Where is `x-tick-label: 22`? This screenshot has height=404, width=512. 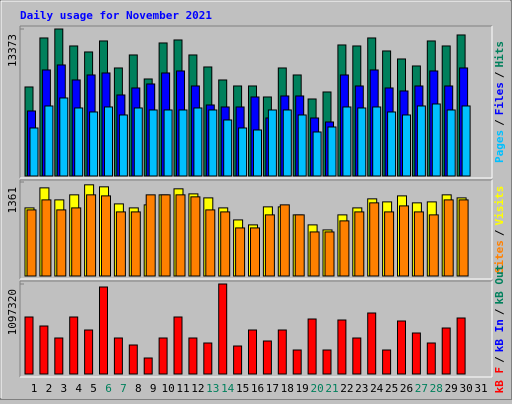
x-tick-label: 22 is located at coordinates (346, 388).